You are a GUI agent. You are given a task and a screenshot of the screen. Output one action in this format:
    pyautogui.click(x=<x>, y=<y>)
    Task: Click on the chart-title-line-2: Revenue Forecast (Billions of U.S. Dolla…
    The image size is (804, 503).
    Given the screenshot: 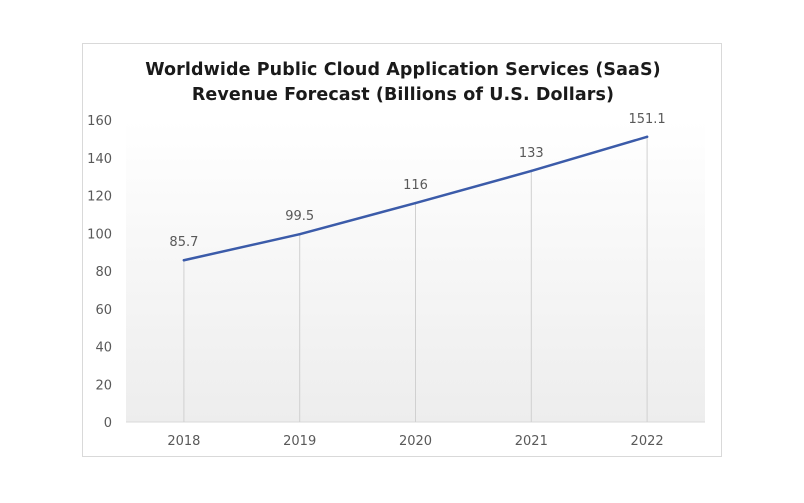 What is the action you would take?
    pyautogui.click(x=403, y=95)
    